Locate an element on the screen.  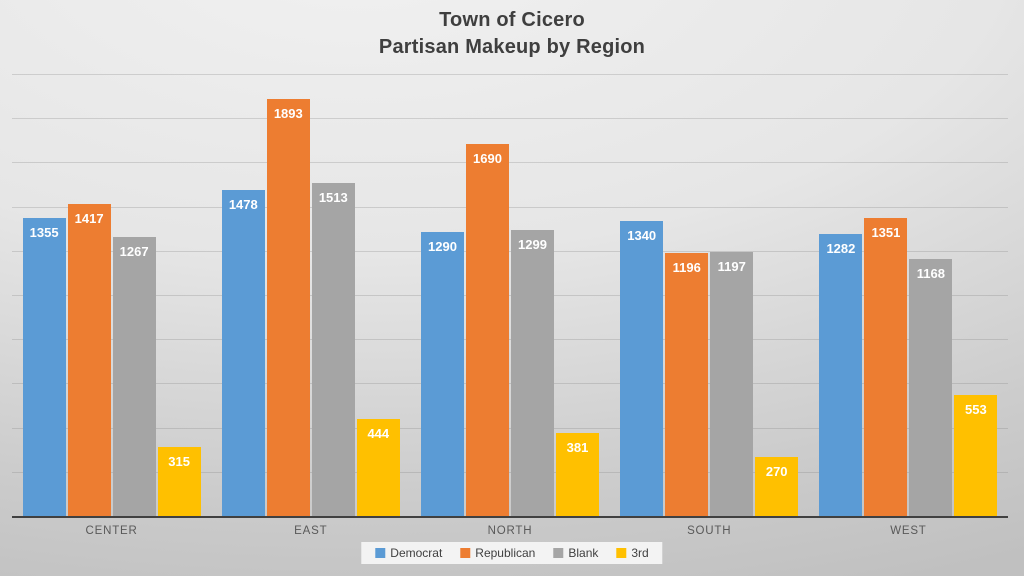
x-axis-line is located at coordinates (510, 517).